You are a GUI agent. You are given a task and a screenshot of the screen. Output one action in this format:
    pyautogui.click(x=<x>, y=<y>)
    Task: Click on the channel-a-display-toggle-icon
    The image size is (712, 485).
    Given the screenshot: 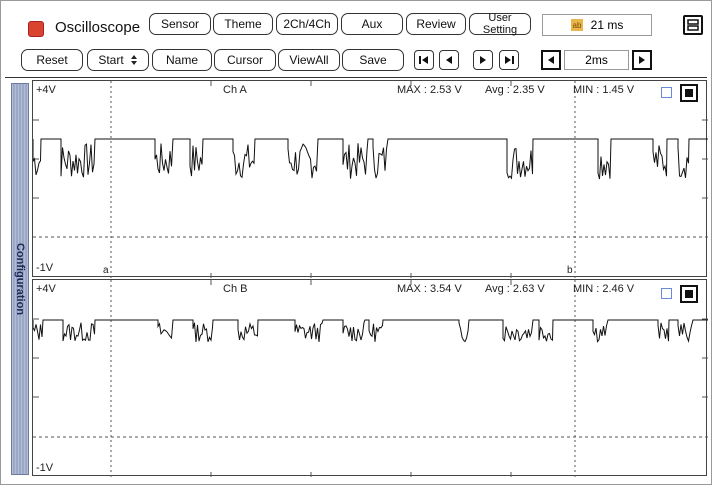 What is the action you would take?
    pyautogui.click(x=689, y=93)
    